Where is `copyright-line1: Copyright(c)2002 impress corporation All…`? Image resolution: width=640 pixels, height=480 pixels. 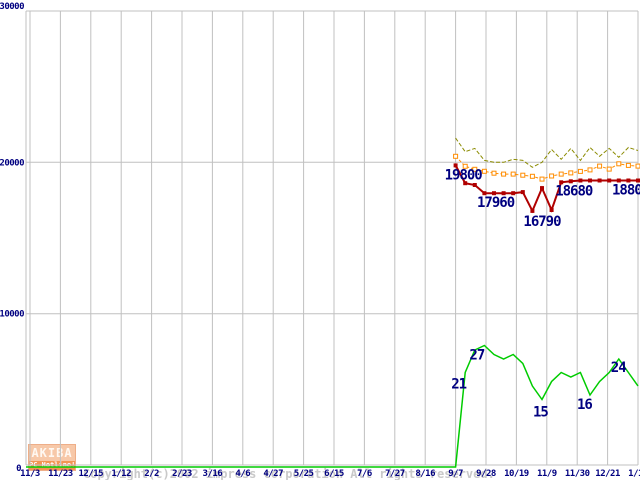
copyright-line1: Copyright(c)2002 impress corporation All… is located at coordinates (289, 473).